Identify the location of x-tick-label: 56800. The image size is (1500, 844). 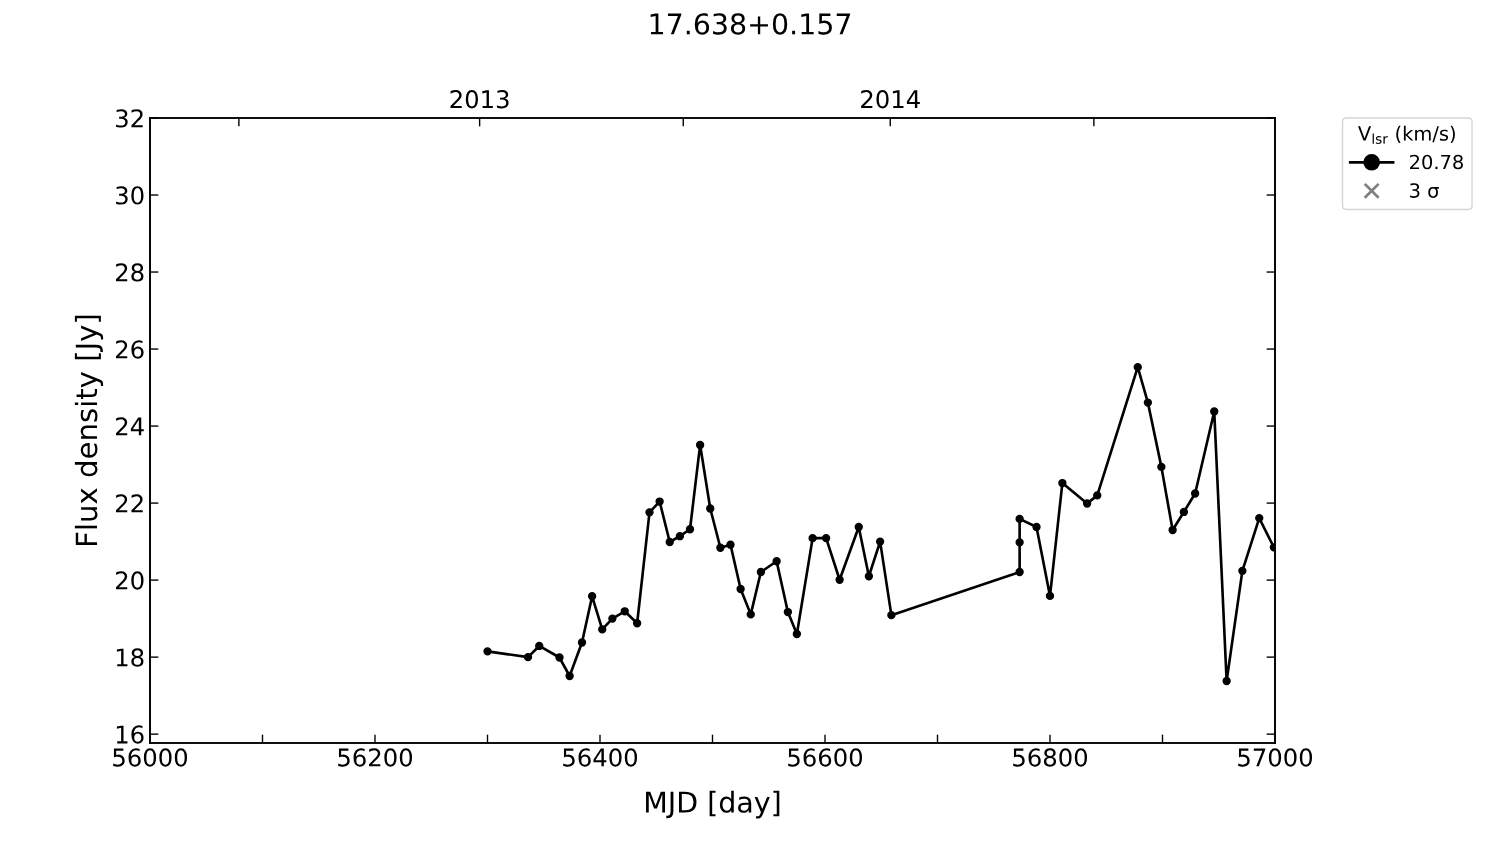
(1050, 757).